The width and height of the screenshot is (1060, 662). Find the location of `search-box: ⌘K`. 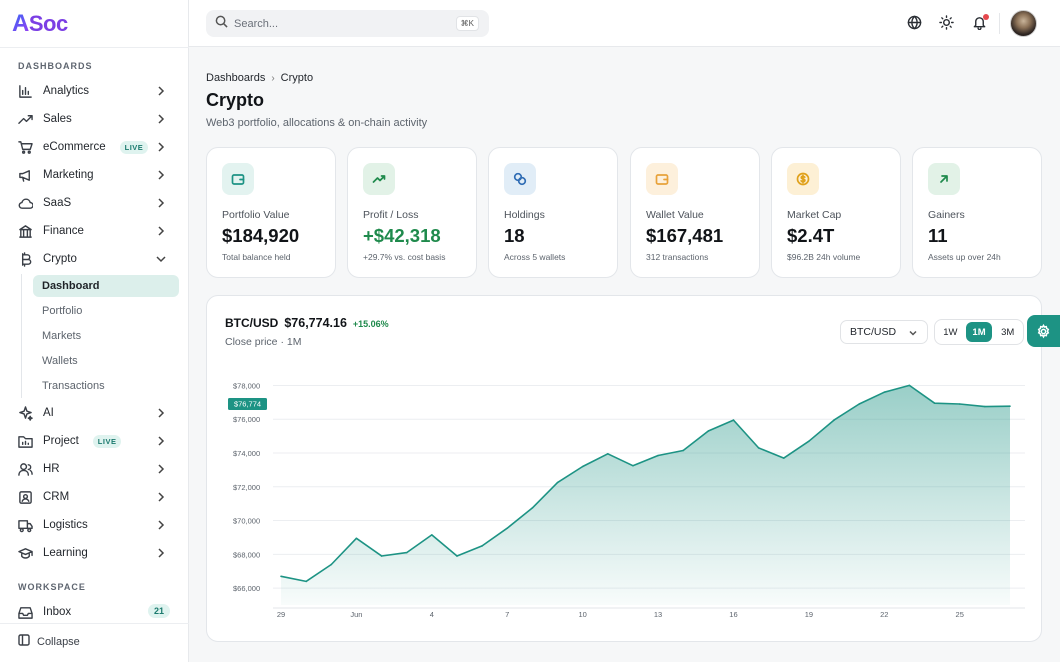

search-box: ⌘K is located at coordinates (347, 23).